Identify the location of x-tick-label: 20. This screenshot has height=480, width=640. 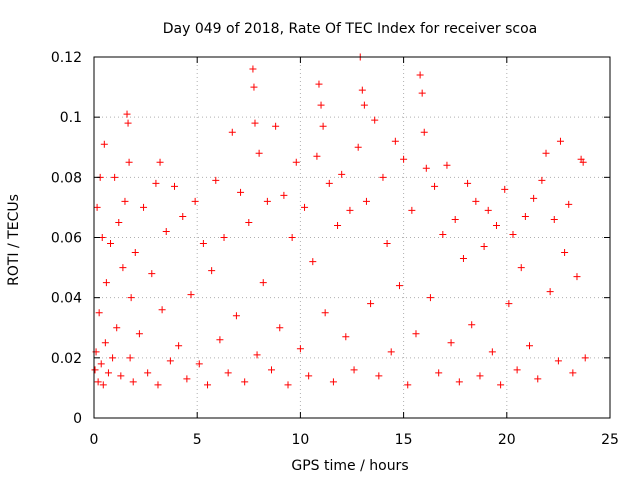
(507, 440).